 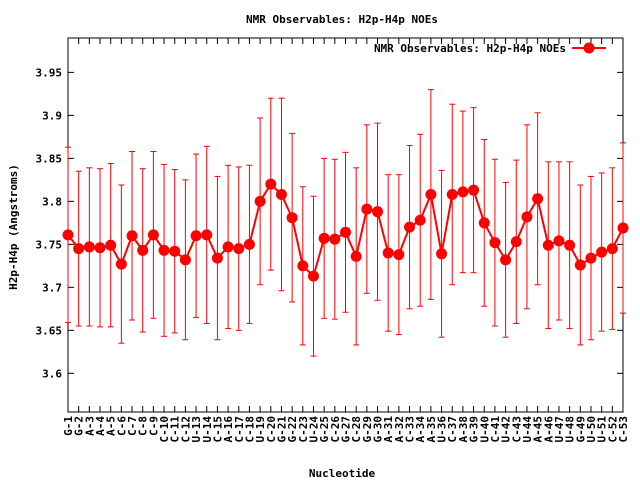 What do you see at coordinates (623, 429) in the screenshot?
I see `x-tick-label: C-53` at bounding box center [623, 429].